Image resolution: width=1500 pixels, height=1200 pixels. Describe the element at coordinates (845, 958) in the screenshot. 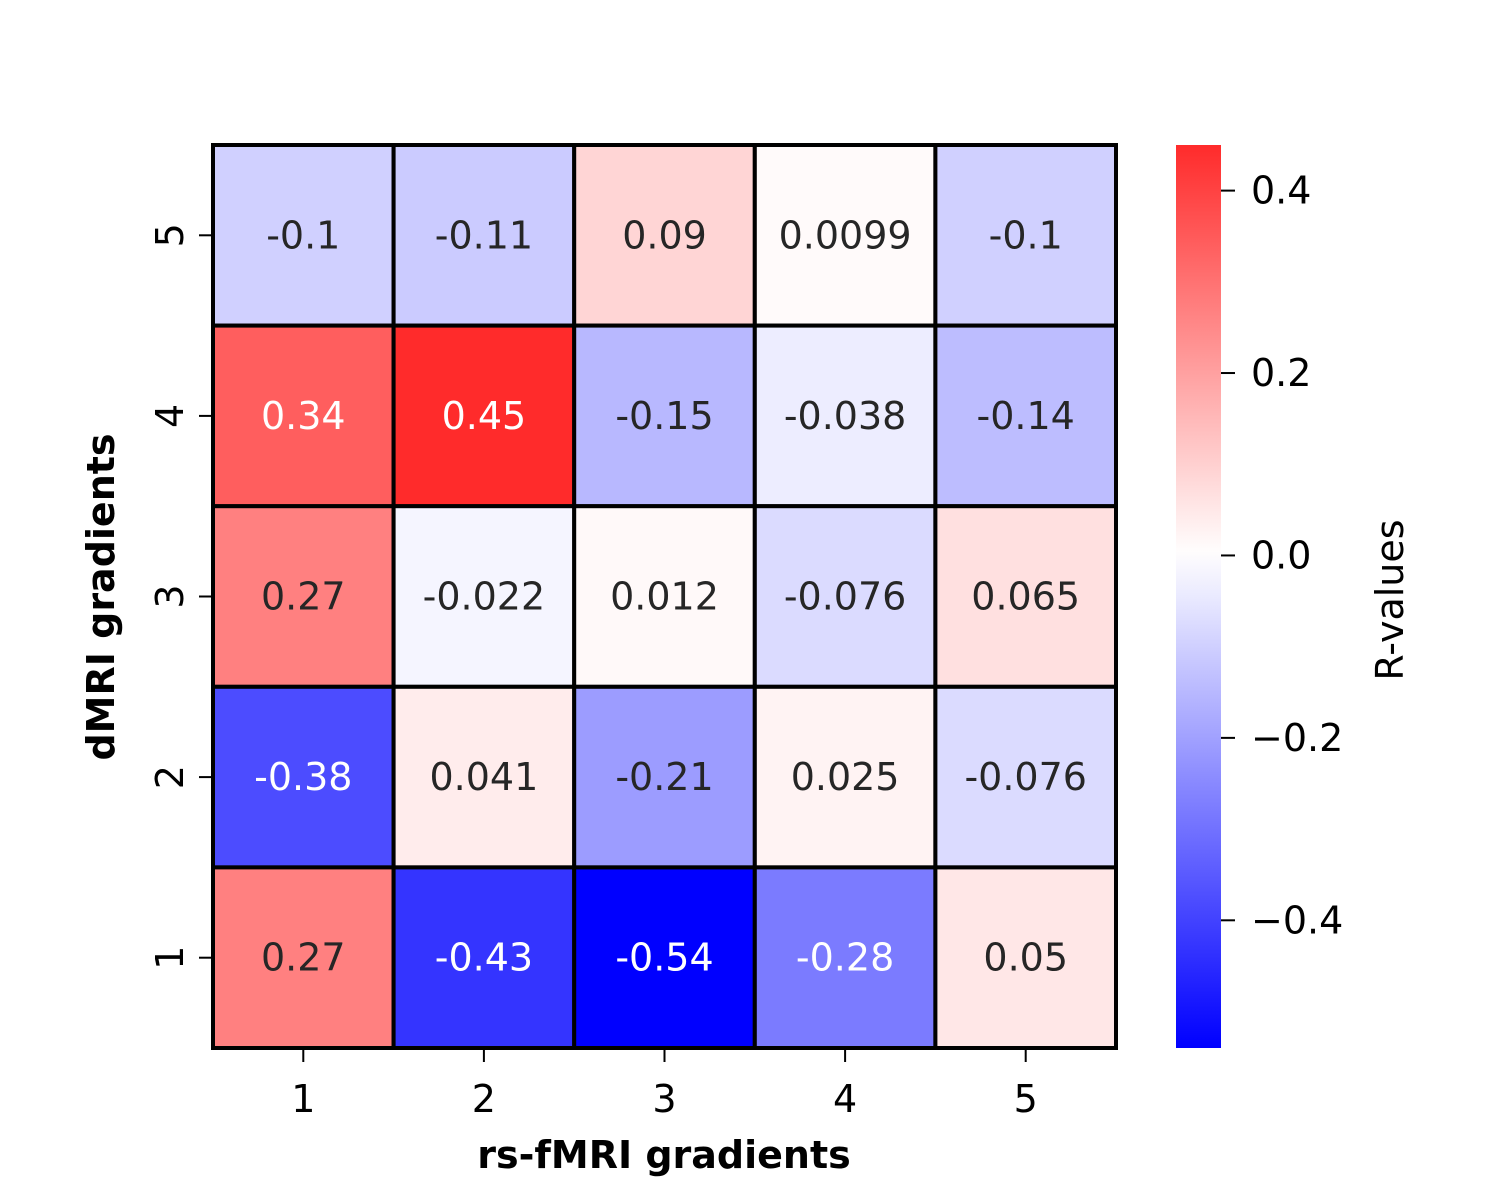

I see `cell-value-label: -0.28` at that location.